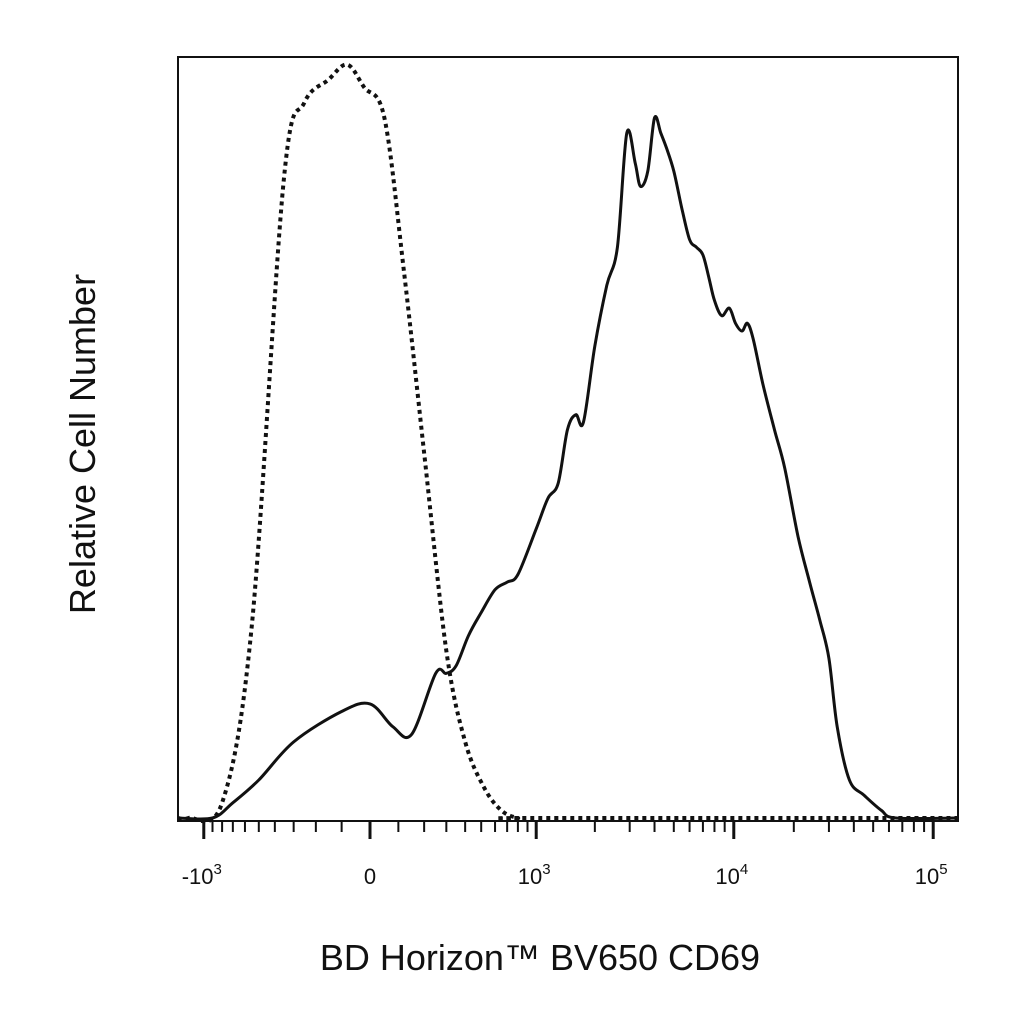 The width and height of the screenshot is (1024, 1024). I want to click on x-tick-label: 10³, so click(534, 875).